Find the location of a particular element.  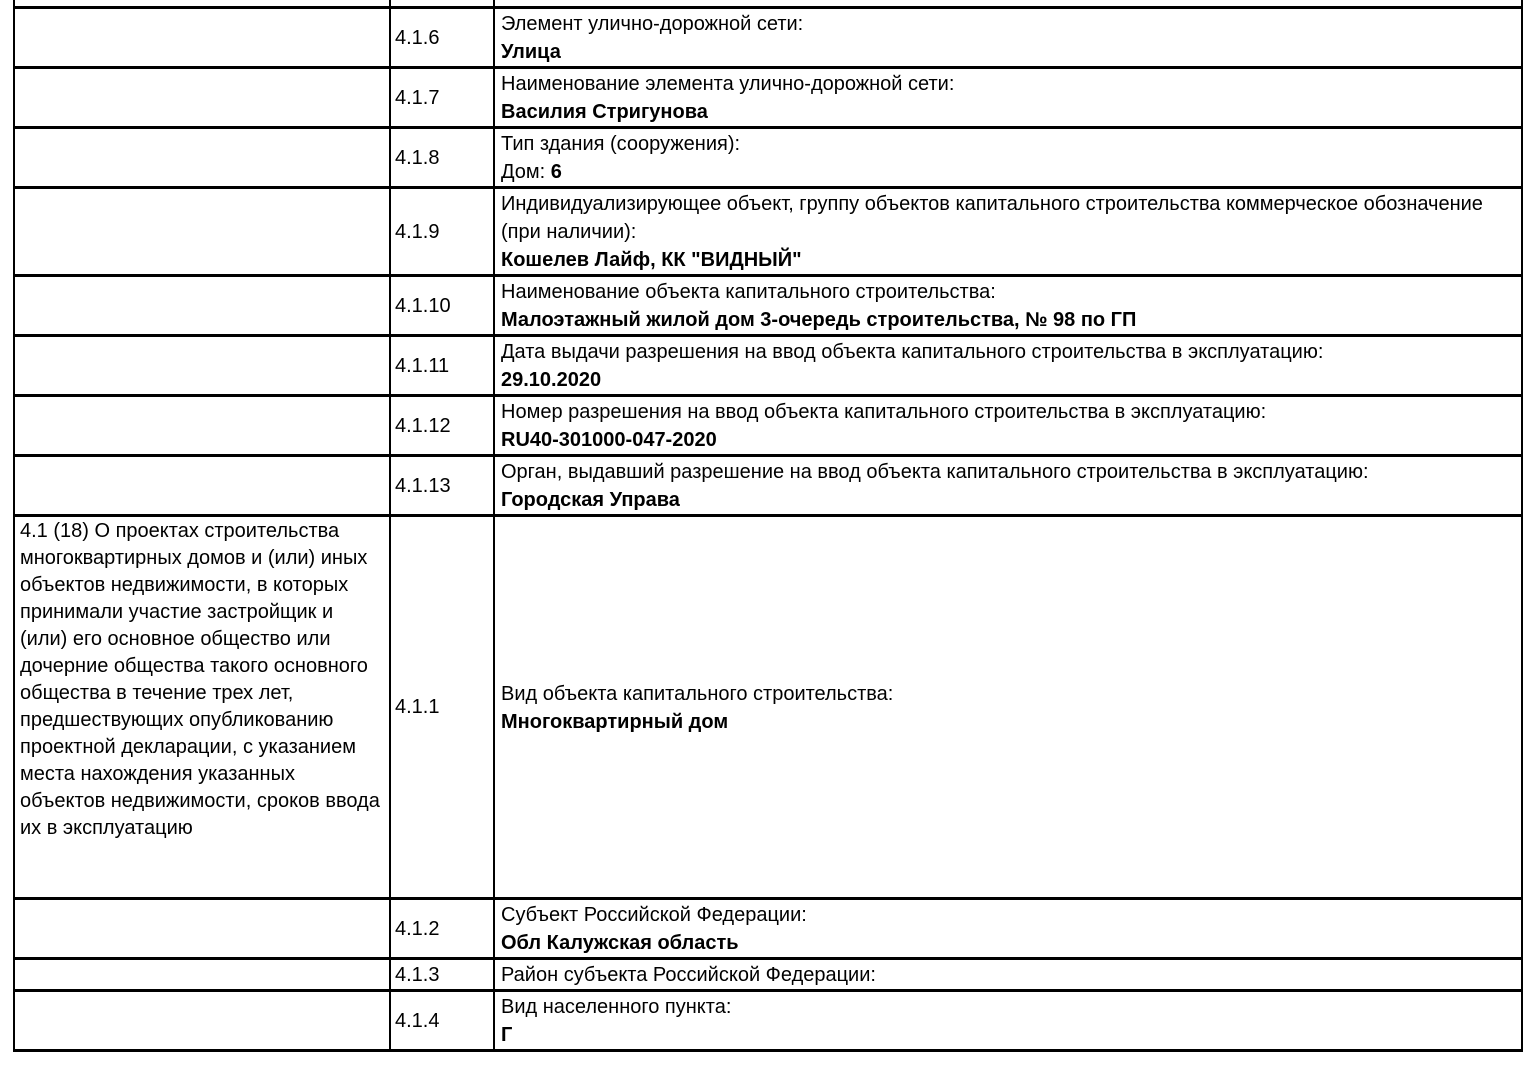

row-number-cell: 4.1.8 is located at coordinates (442, 157).